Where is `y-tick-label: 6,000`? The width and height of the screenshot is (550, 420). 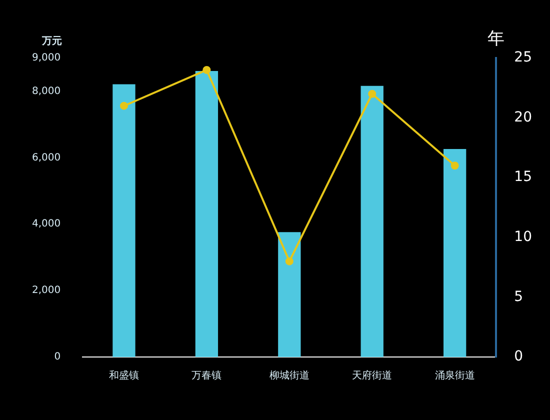 y-tick-label: 6,000 is located at coordinates (46, 158).